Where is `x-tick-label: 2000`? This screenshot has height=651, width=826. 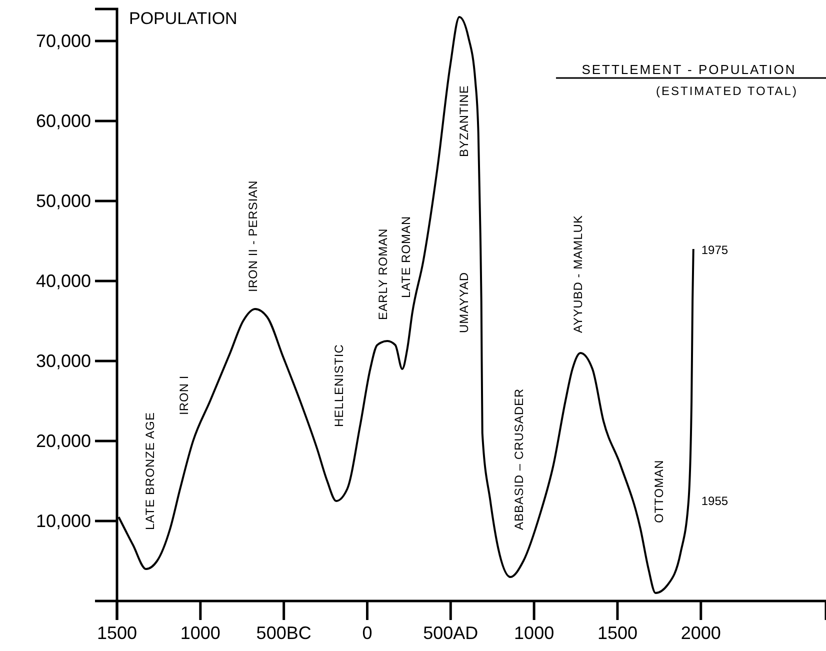
x-tick-label: 2000 is located at coordinates (700, 632).